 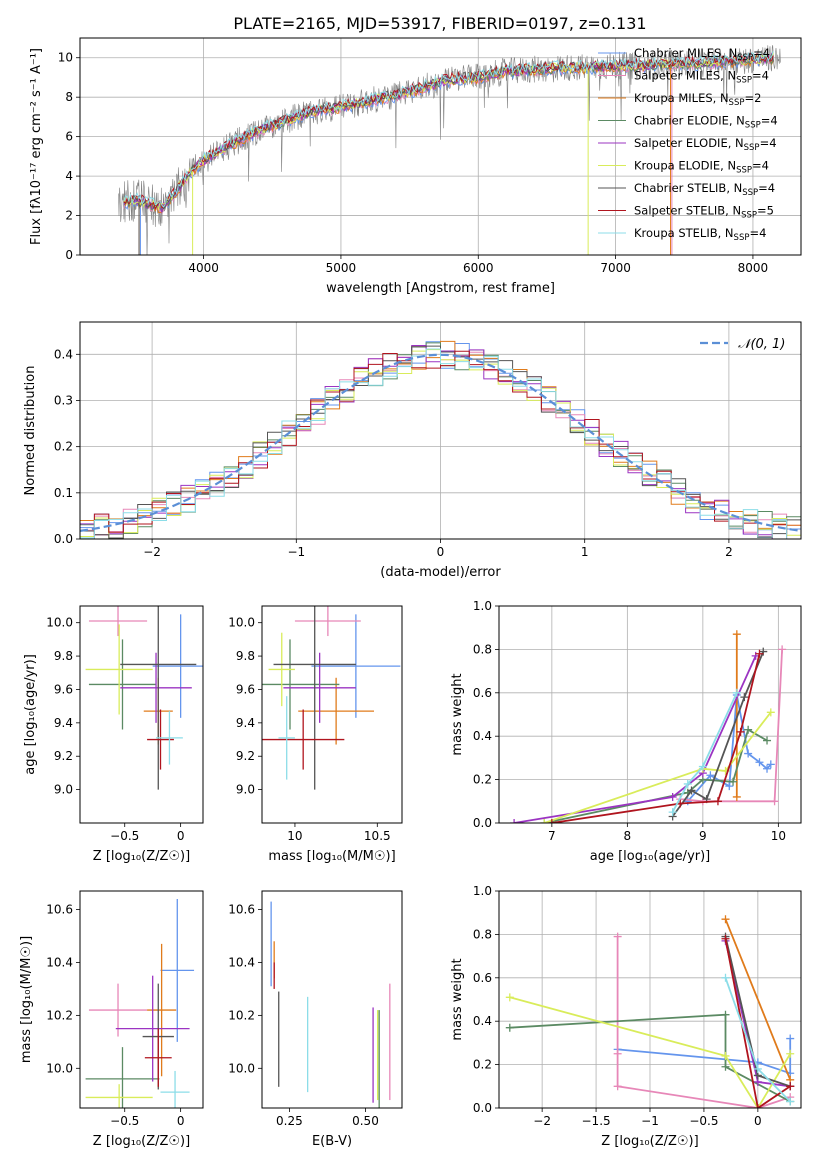 What do you see at coordinates (761, 344) in the screenshot?
I see `normal-legend-label: 𝒩(0, 1)` at bounding box center [761, 344].